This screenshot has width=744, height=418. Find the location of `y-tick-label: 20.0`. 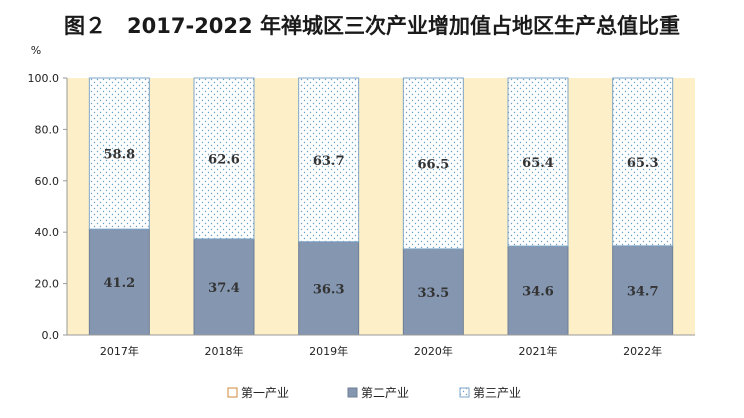

y-tick-label: 20.0 is located at coordinates (47, 284).